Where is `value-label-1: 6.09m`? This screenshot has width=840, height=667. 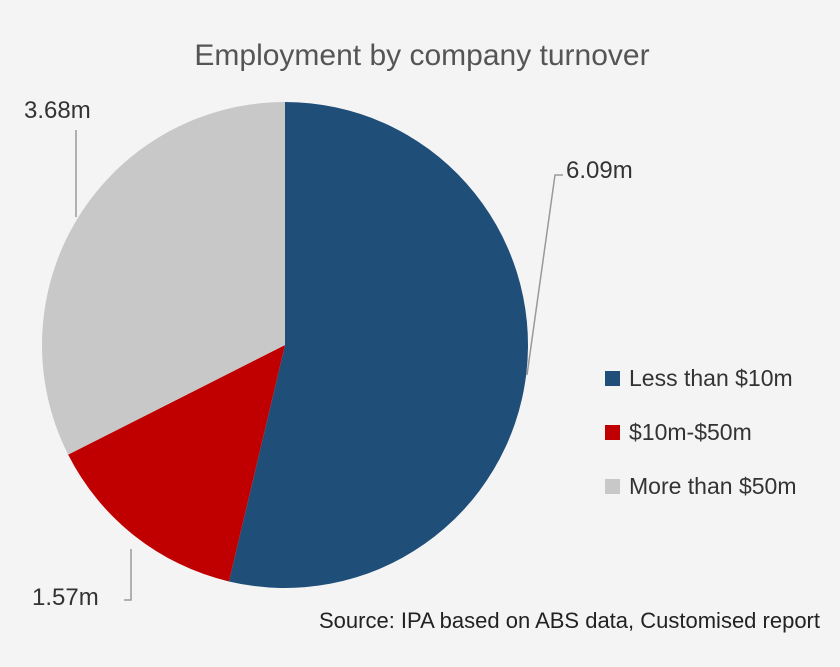
value-label-1: 6.09m is located at coordinates (599, 170).